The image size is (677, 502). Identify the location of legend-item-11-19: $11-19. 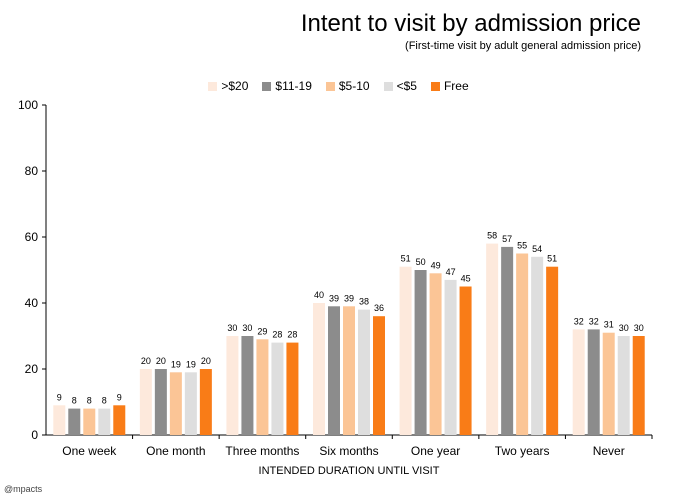
(287, 86).